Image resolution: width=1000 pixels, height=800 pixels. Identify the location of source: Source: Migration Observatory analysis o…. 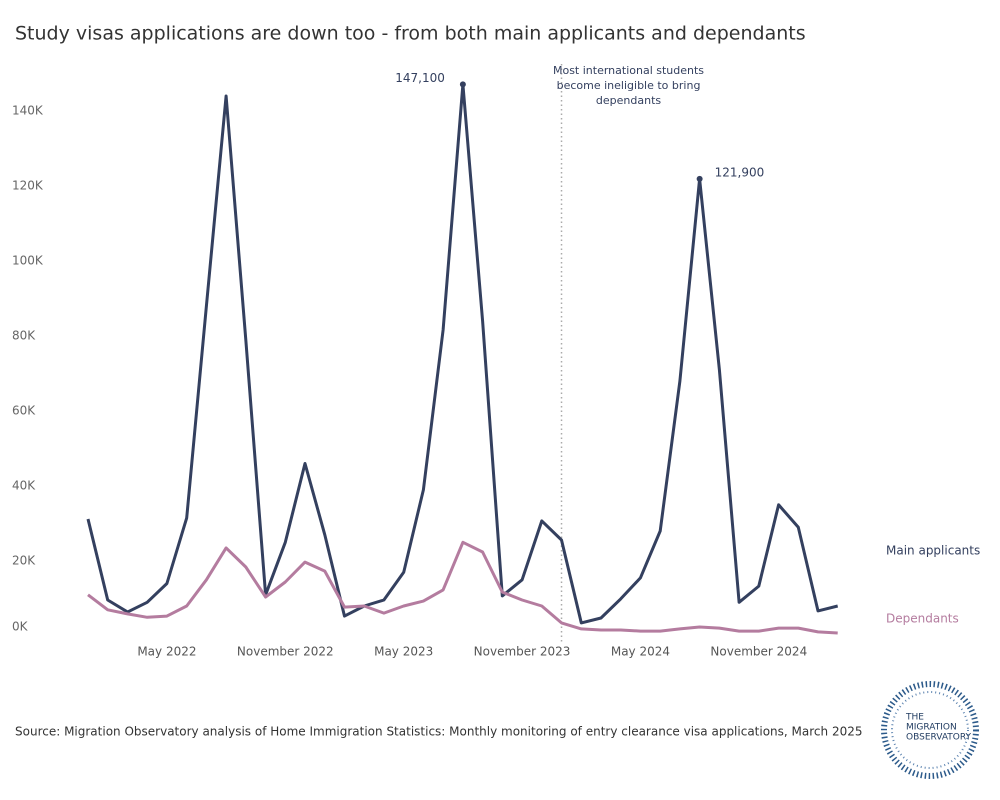
(438, 732).